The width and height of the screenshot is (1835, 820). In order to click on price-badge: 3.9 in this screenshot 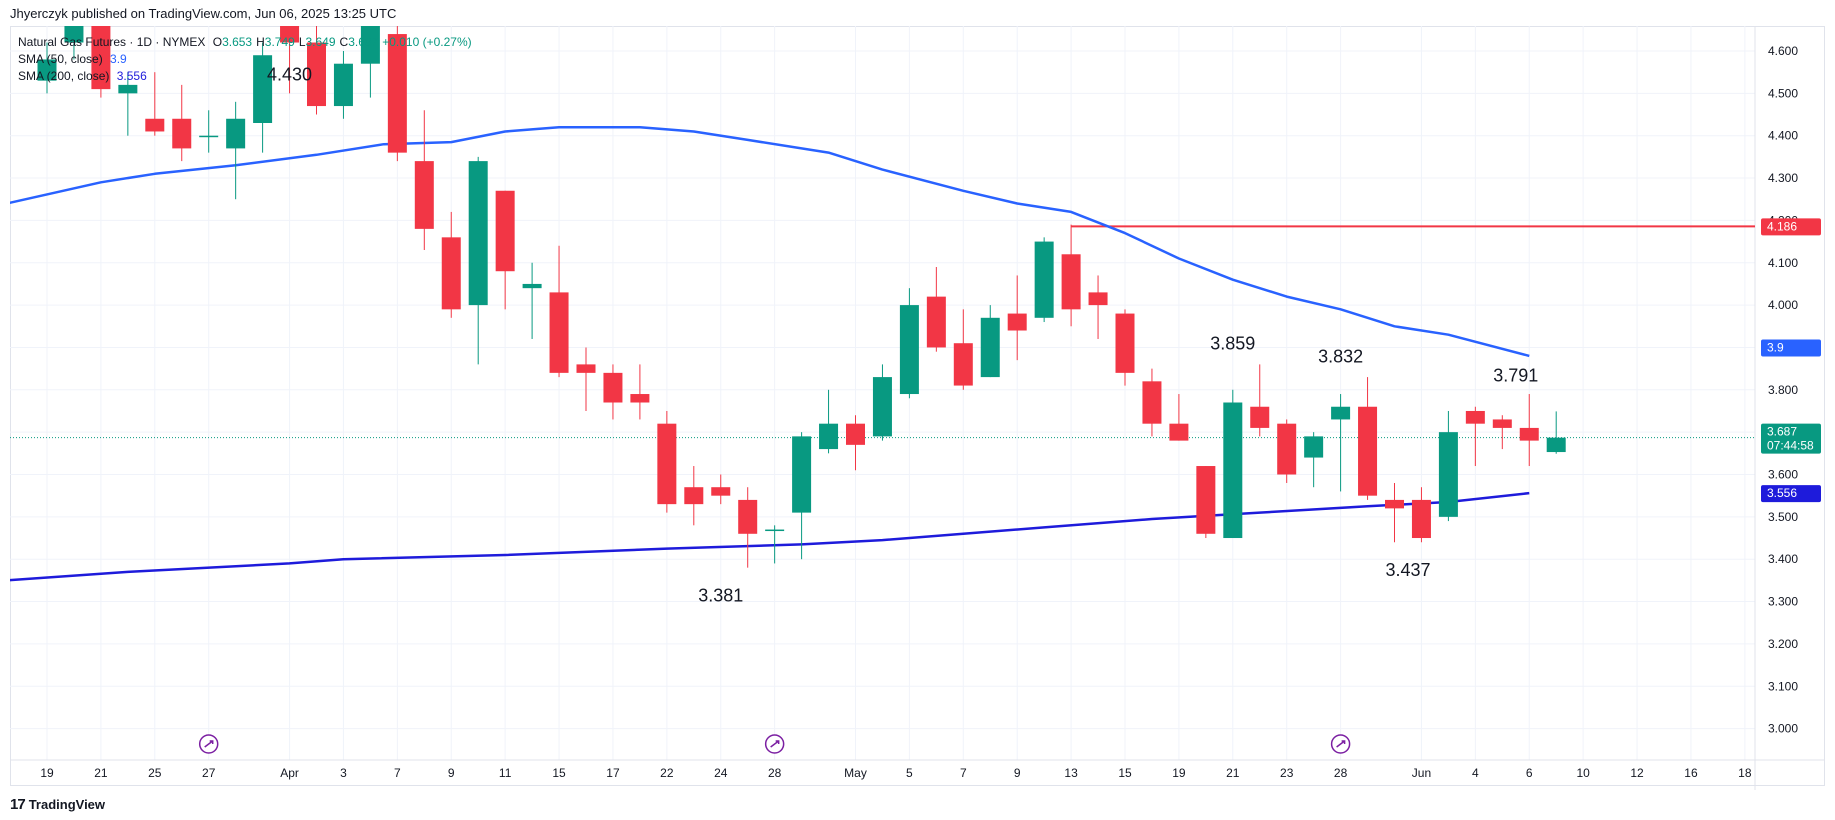, I will do `click(1791, 348)`.